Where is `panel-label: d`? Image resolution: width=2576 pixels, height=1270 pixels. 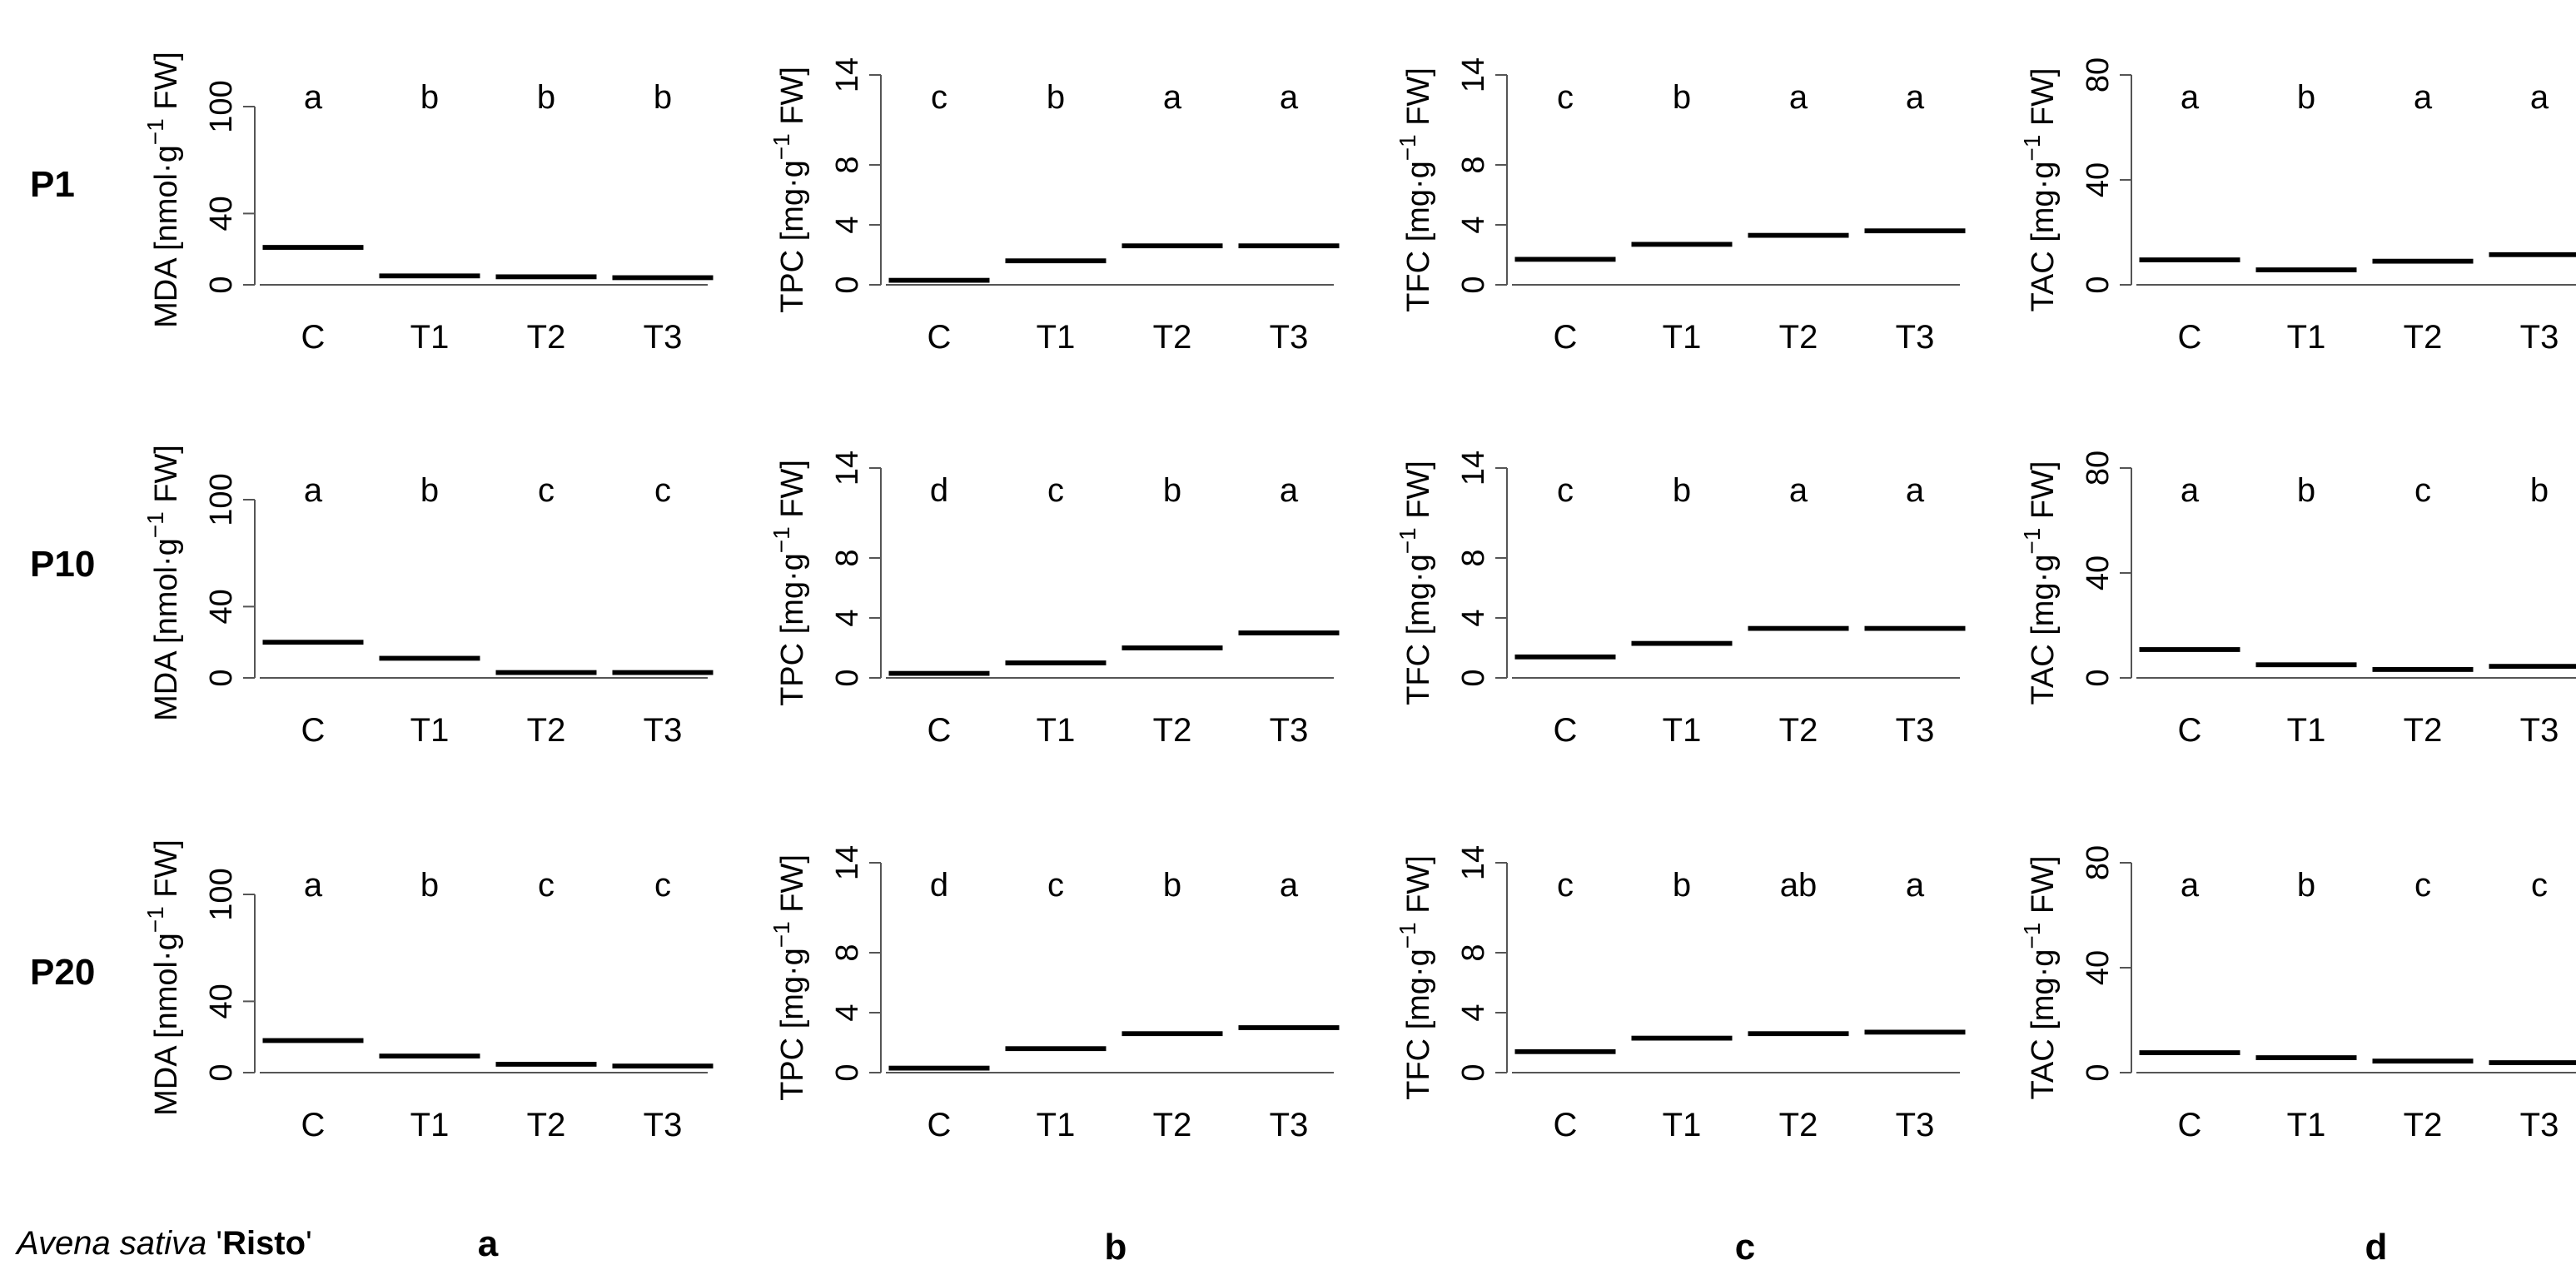
panel-label: d is located at coordinates (2376, 1247).